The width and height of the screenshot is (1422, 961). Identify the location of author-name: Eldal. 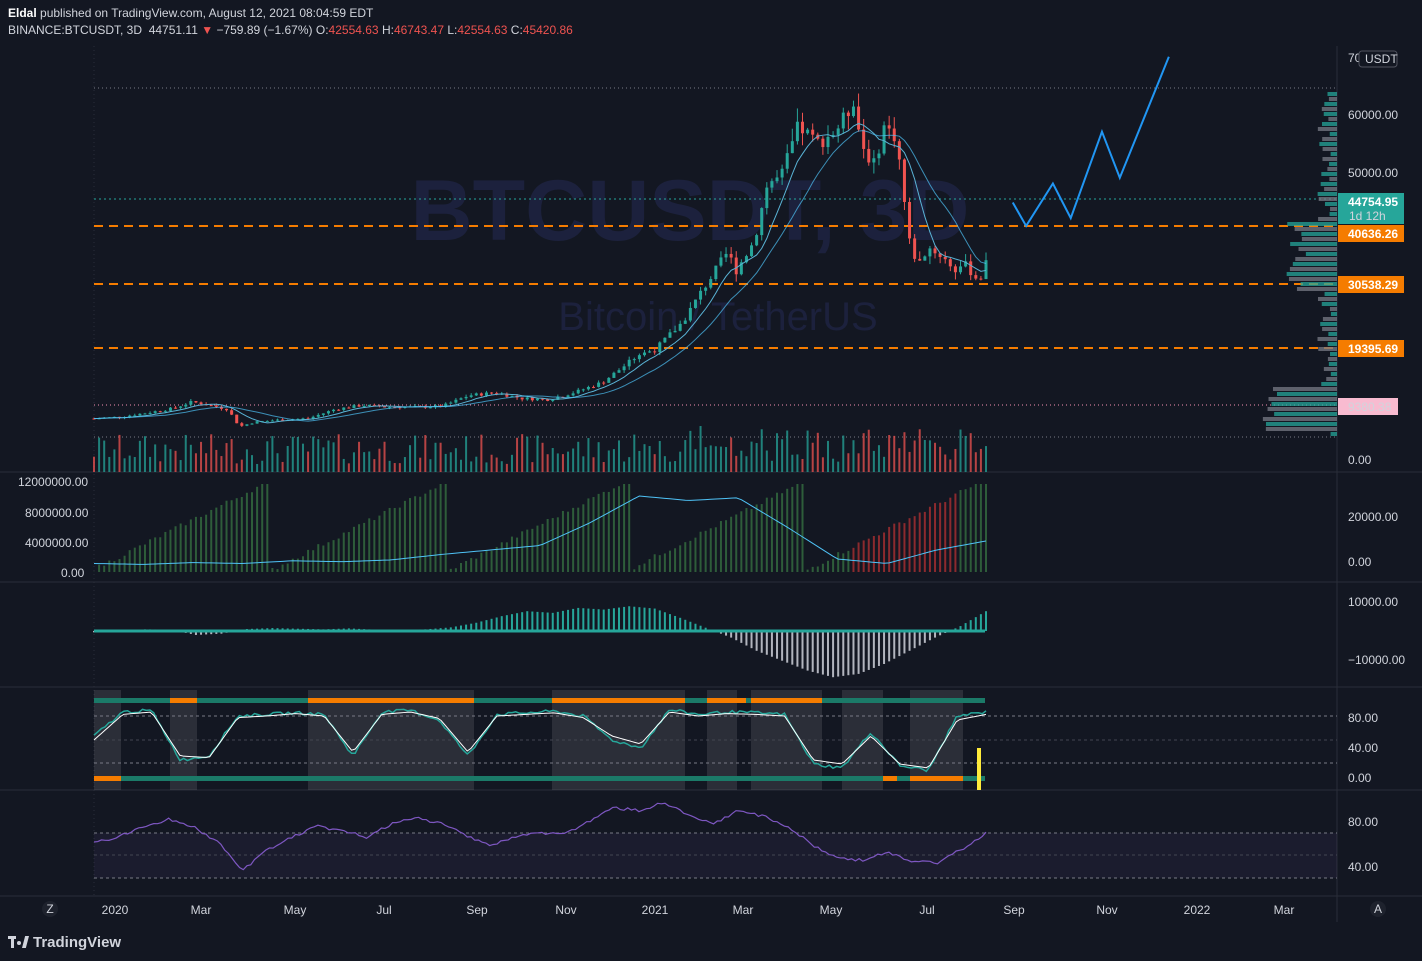
(22, 13).